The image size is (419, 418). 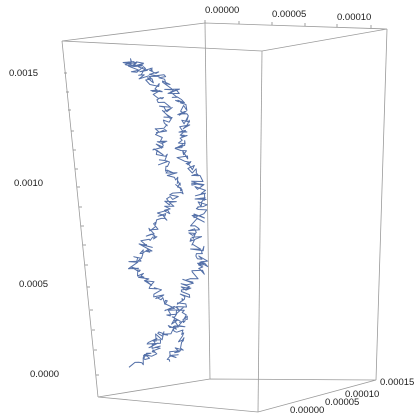 I want to click on box-bottom, so click(x=237, y=395).